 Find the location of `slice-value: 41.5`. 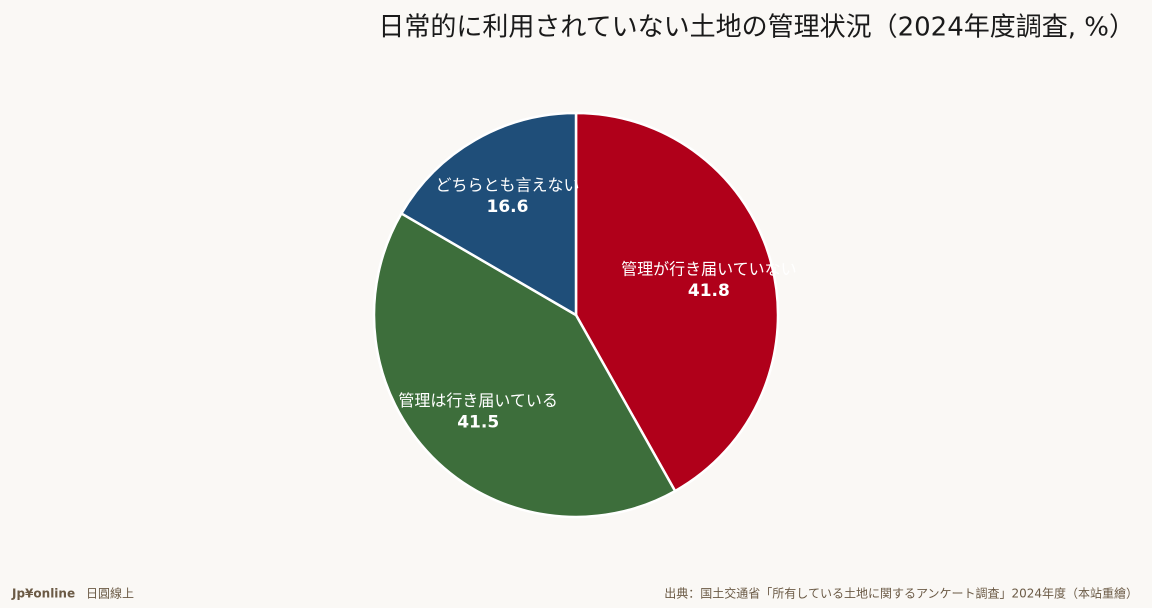

slice-value: 41.5 is located at coordinates (478, 422).